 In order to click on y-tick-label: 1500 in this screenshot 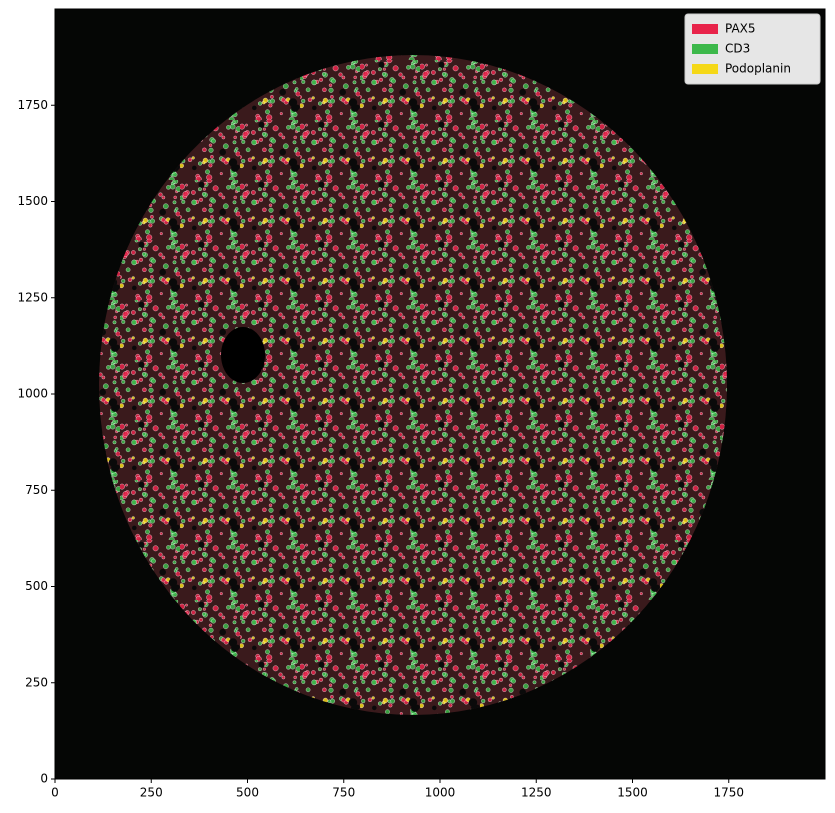, I will do `click(32, 201)`.